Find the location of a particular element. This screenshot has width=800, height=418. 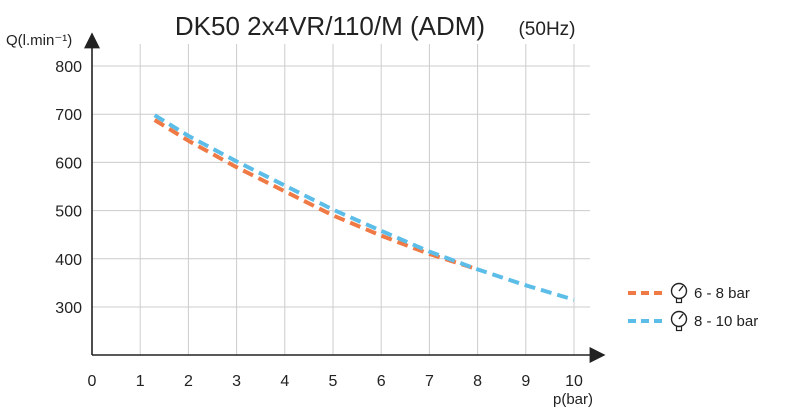

y-tick-label: 800 is located at coordinates (68, 67).